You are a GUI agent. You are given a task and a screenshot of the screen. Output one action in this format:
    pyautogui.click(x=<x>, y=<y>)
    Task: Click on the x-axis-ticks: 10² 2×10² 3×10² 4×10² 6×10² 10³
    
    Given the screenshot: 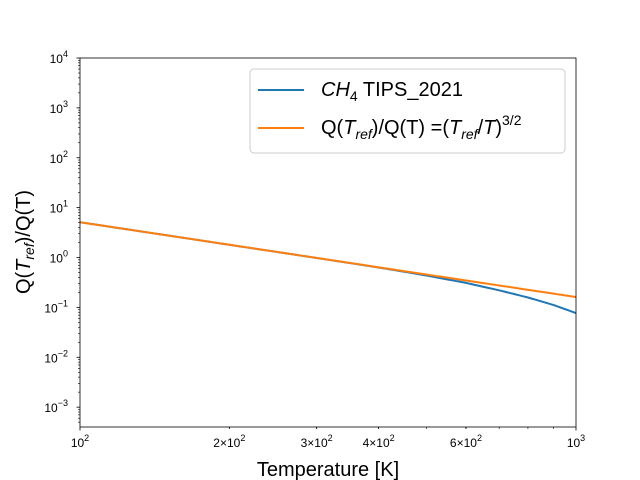 What is the action you would take?
    pyautogui.click(x=328, y=438)
    